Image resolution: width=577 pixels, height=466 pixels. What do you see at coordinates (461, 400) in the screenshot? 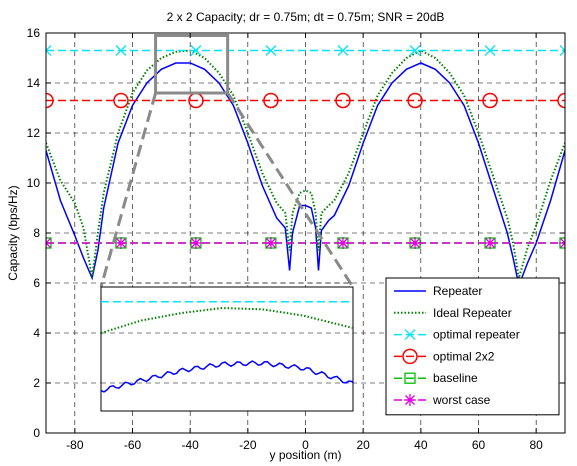
I see `legend-label: worst case` at bounding box center [461, 400].